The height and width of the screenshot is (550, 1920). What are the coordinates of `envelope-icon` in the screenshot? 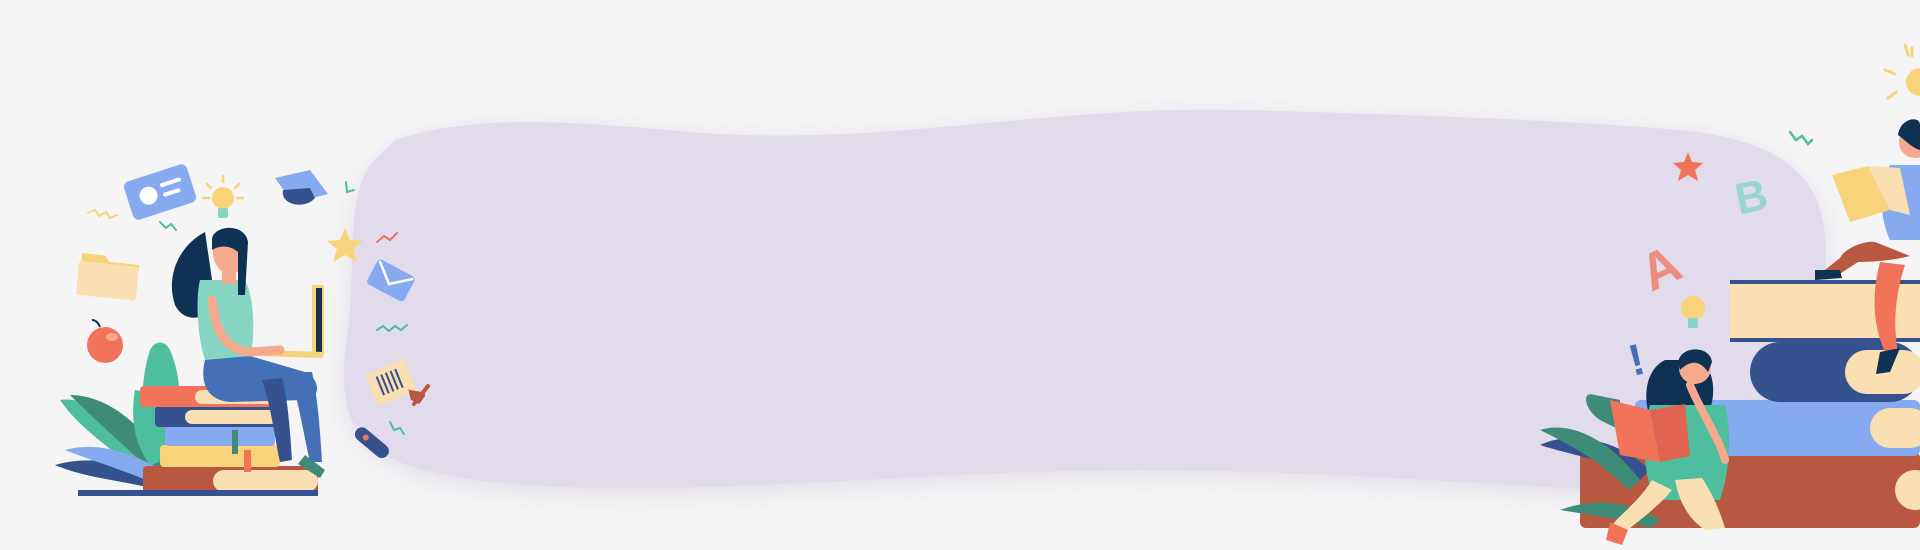 It's located at (391, 280).